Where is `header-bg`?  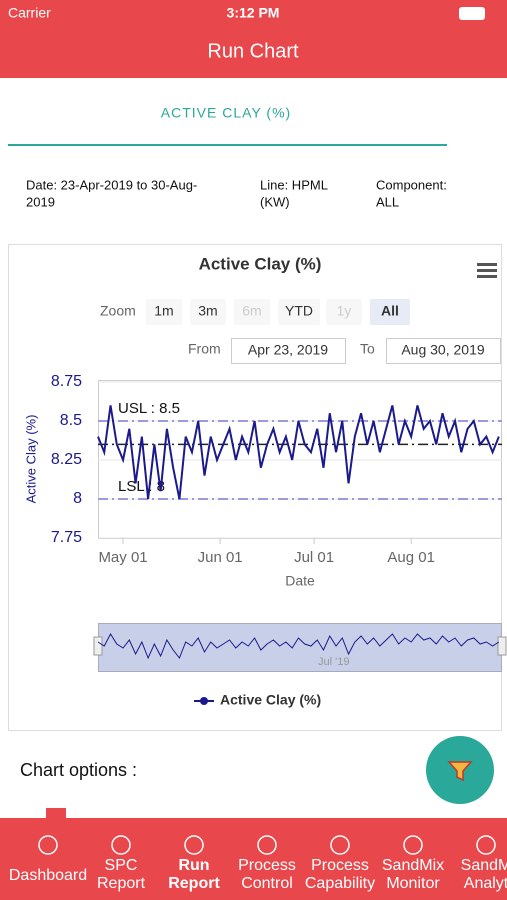
header-bg is located at coordinates (253, 39).